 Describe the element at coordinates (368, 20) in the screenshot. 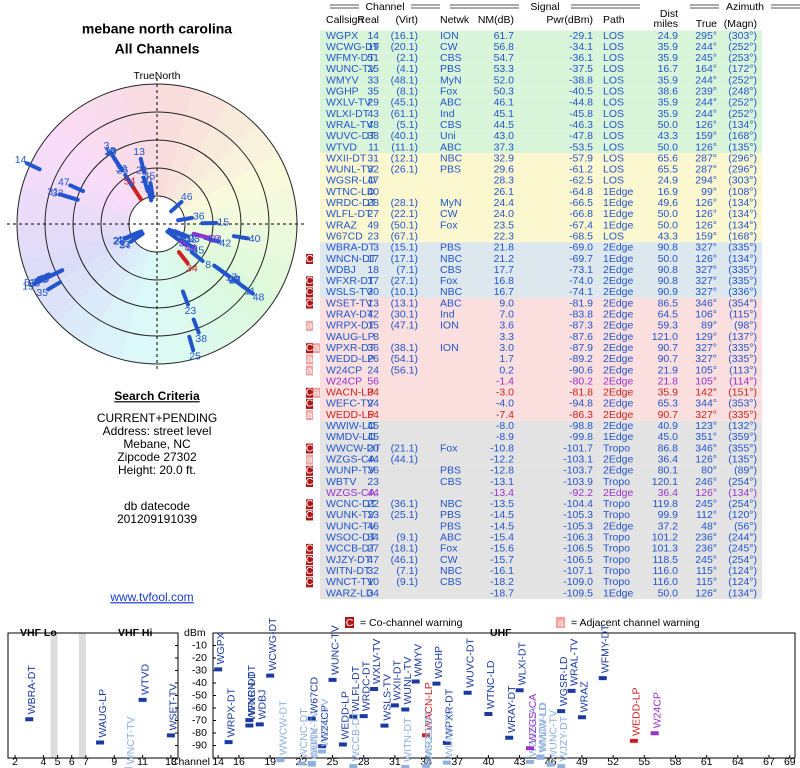

I see `column-header: Real` at that location.